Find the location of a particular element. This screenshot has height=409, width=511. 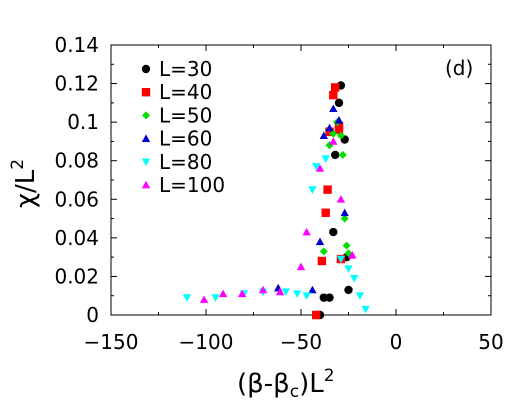

y-tick-label: 0 is located at coordinates (92, 315).